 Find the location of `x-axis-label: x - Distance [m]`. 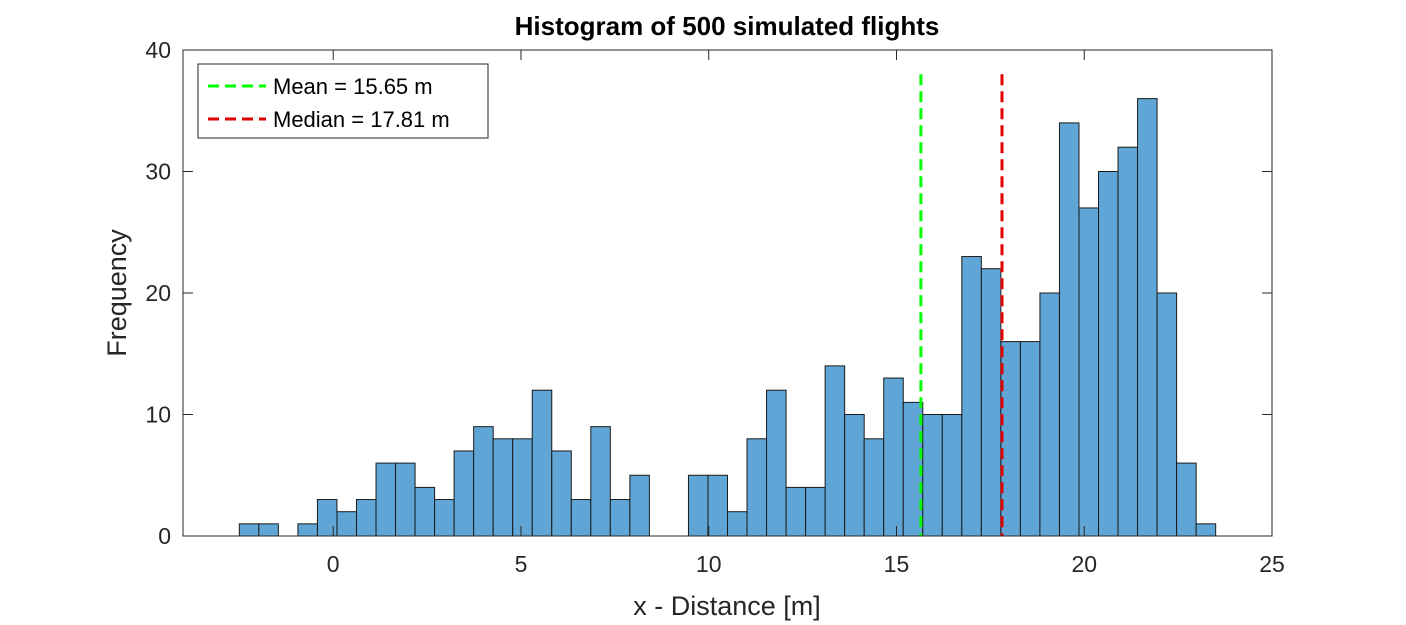

x-axis-label: x - Distance [m] is located at coordinates (727, 606).